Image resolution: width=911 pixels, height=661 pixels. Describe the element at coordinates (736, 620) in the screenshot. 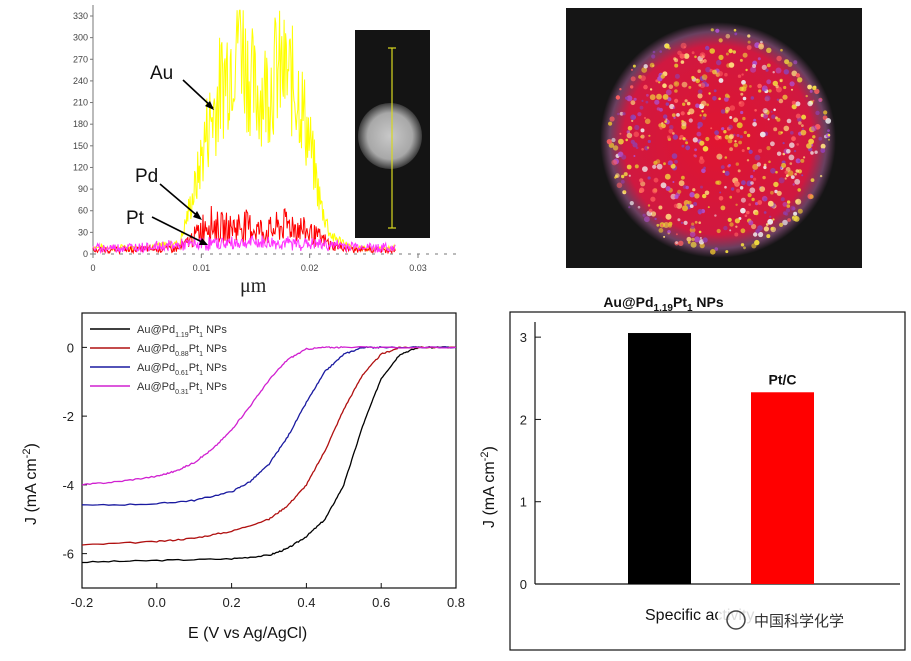

I see `wechat-icon` at that location.